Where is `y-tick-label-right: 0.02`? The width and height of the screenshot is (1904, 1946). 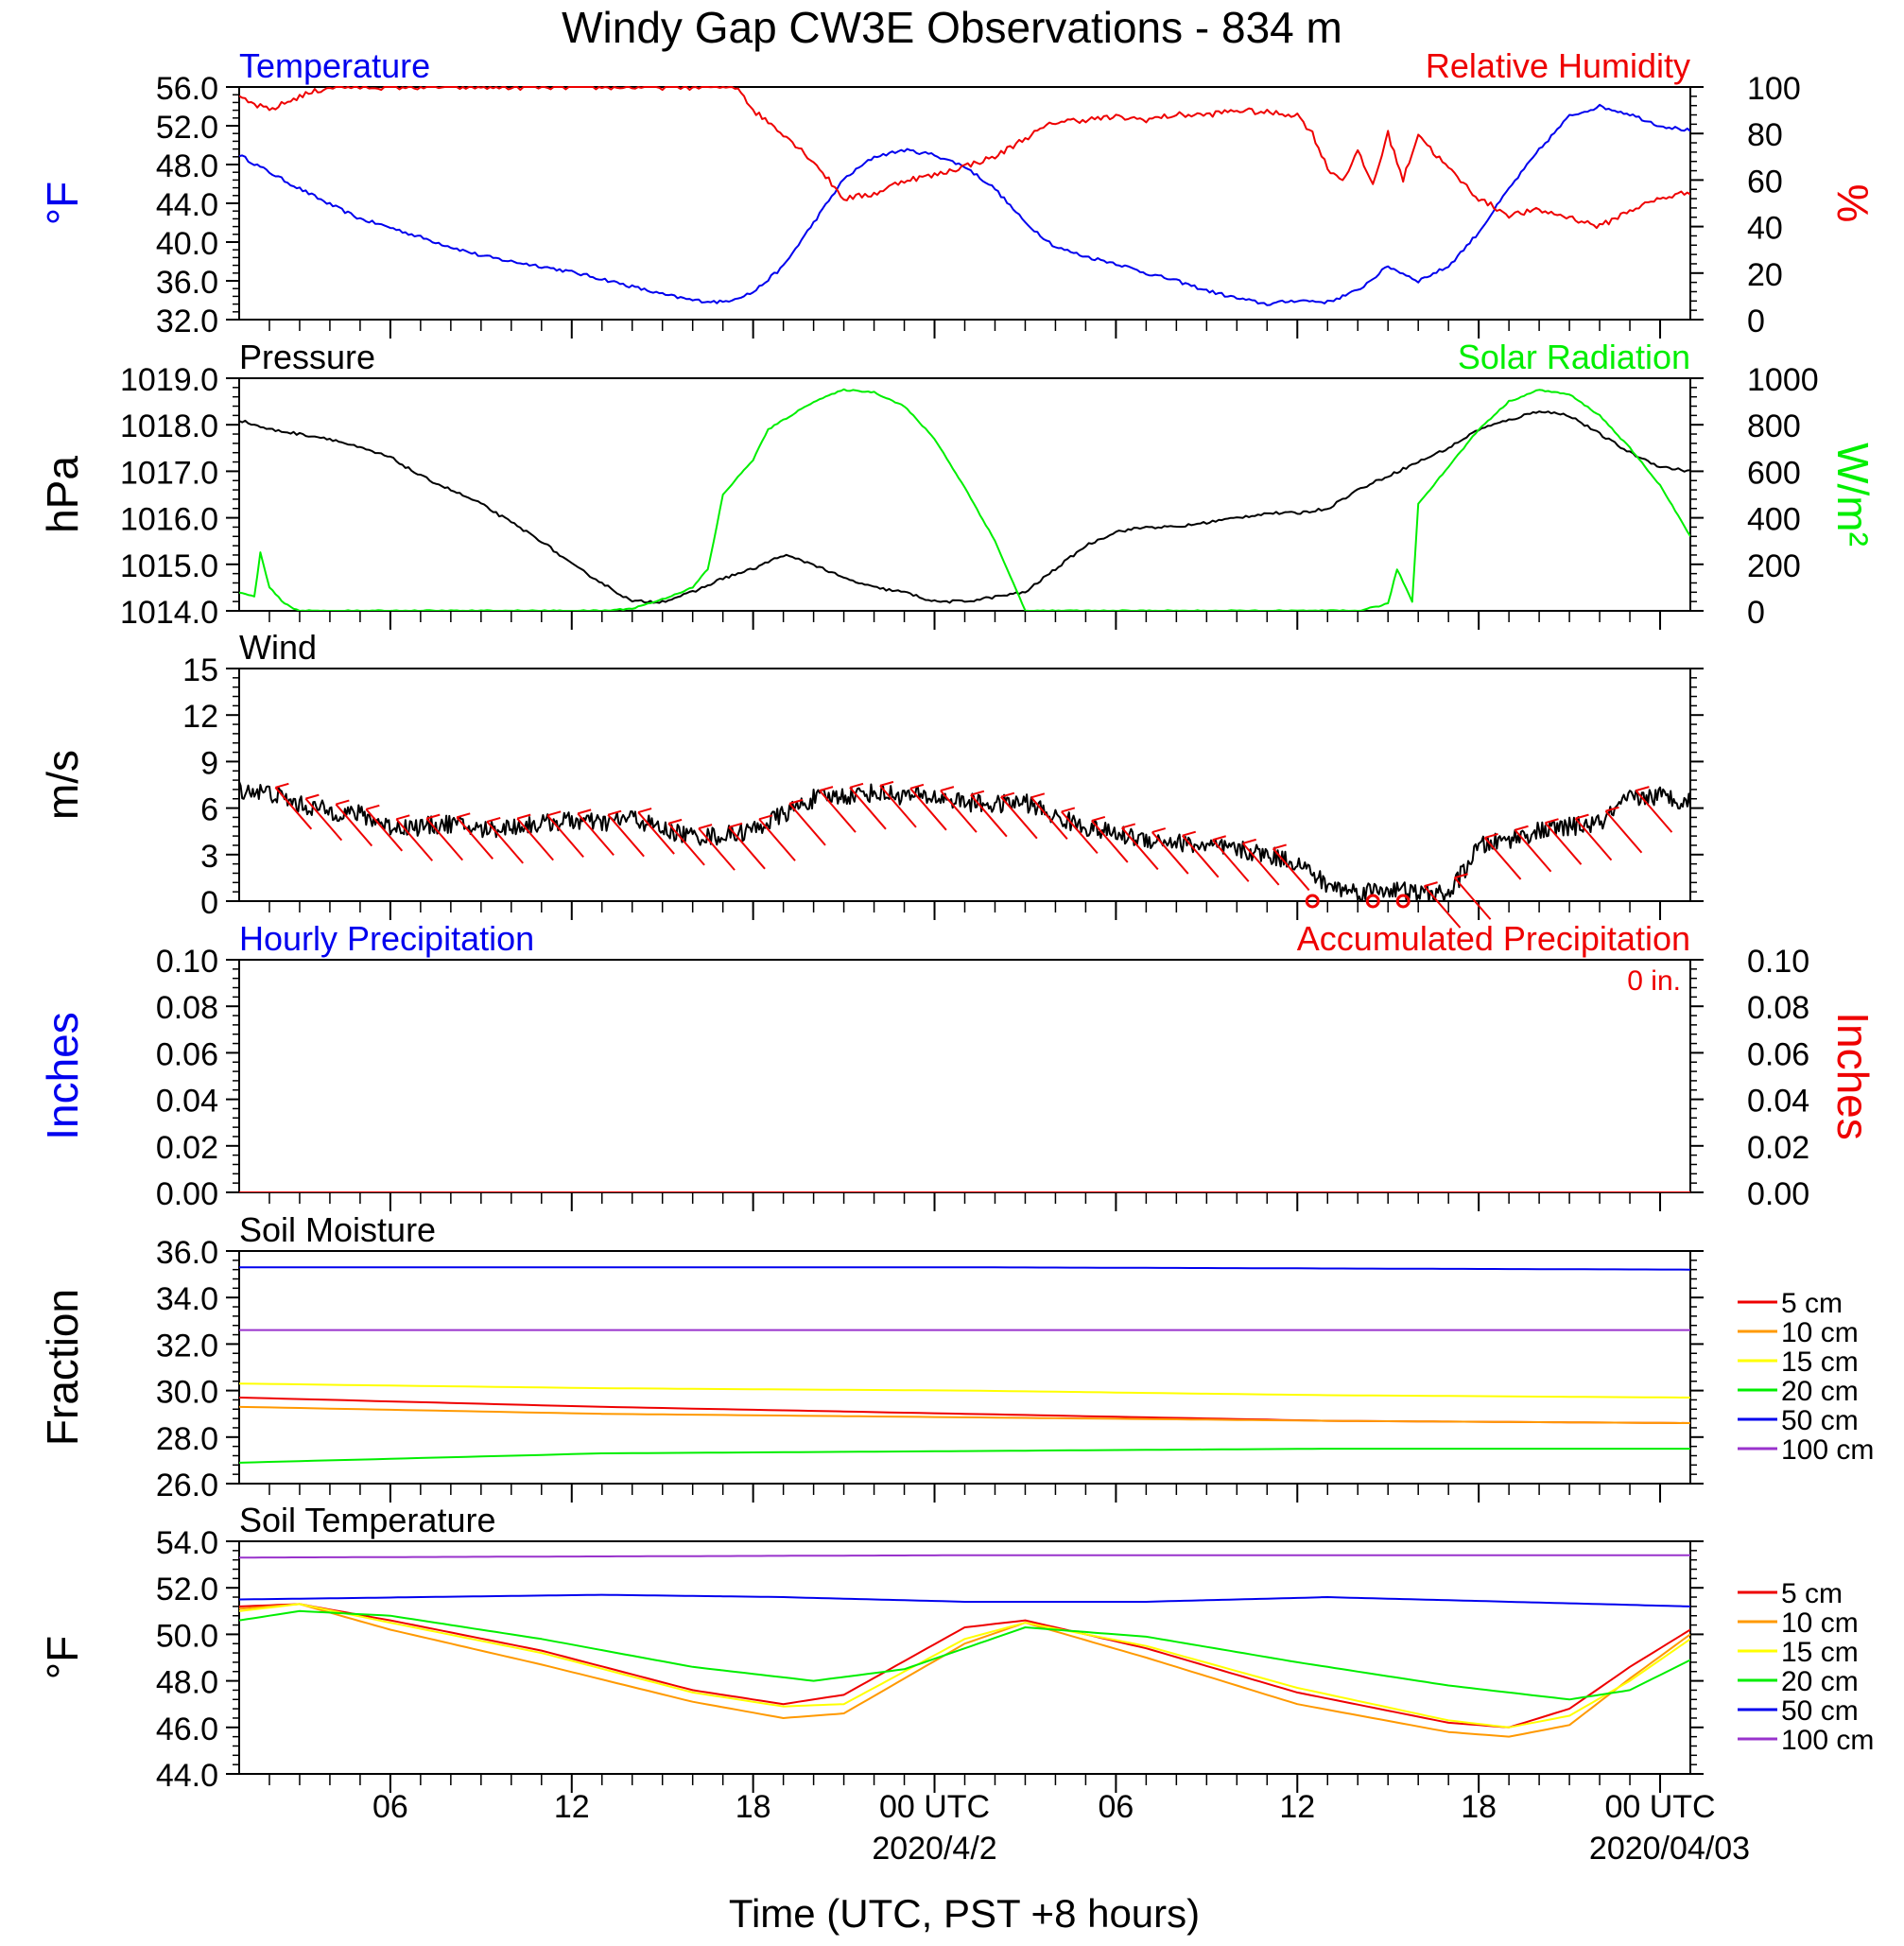
y-tick-label-right: 0.02 is located at coordinates (1778, 1148).